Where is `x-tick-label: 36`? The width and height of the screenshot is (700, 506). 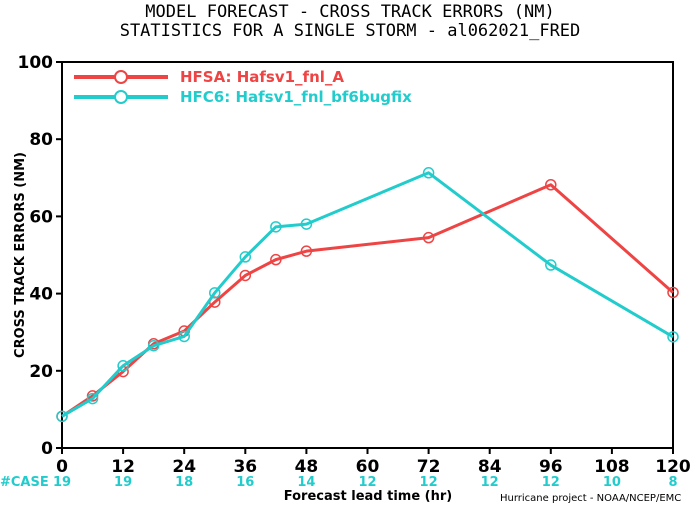
x-tick-label: 36 is located at coordinates (245, 467).